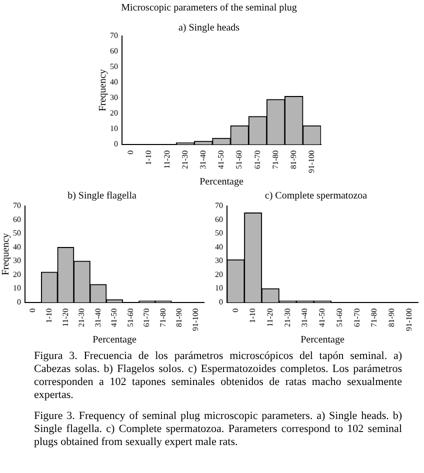  Describe the element at coordinates (218, 429) in the screenshot. I see `caption: Figure 3. Frequency of seminal plug microscopic parameters. a) Single heads. b) Single flagella. c) Complete spermatozoa. Parameters correspond to 102 seminal plugs obtained from sexually expert male rats.` at that location.